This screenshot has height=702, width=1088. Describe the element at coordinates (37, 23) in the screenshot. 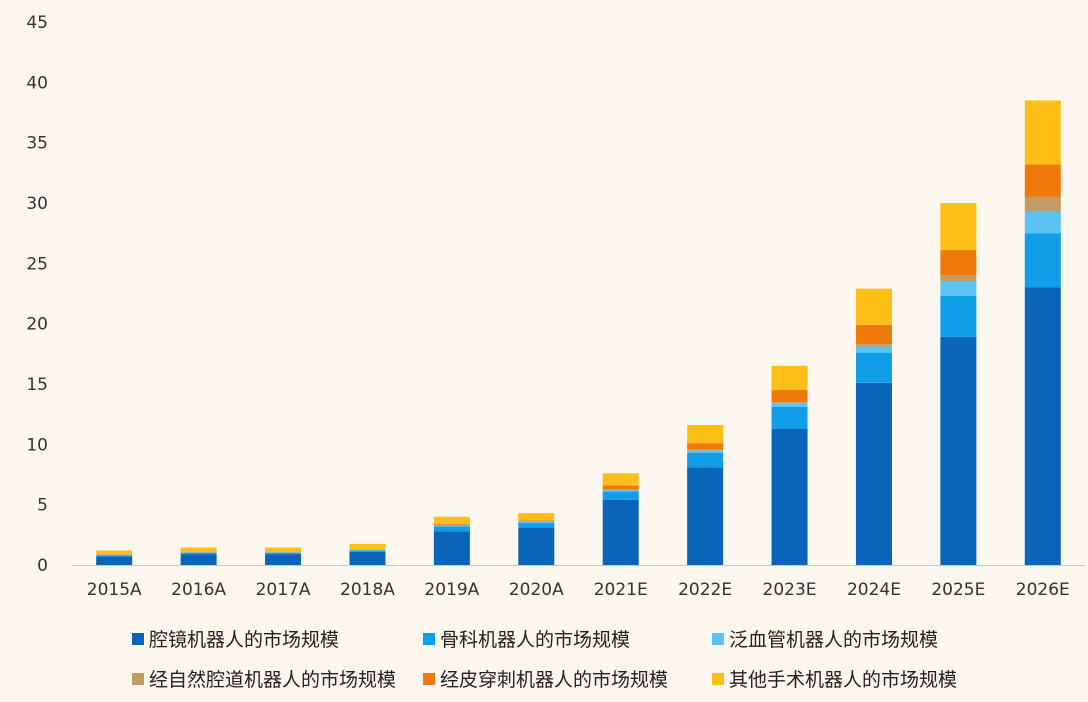

I see `y-tick-label: 45` at that location.